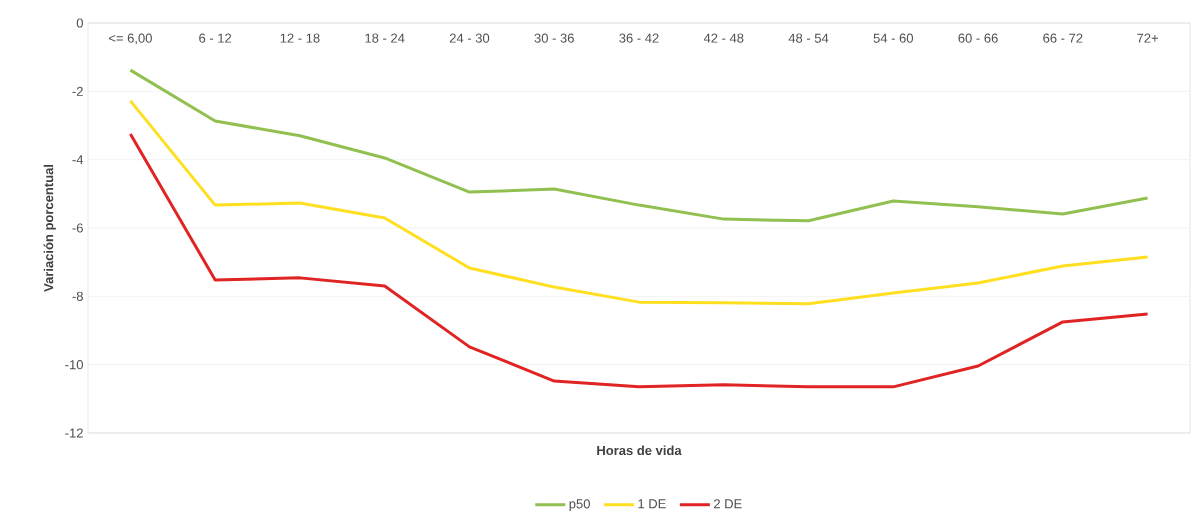  What do you see at coordinates (79, 23) in the screenshot?
I see `y-tick-label: 0` at bounding box center [79, 23].